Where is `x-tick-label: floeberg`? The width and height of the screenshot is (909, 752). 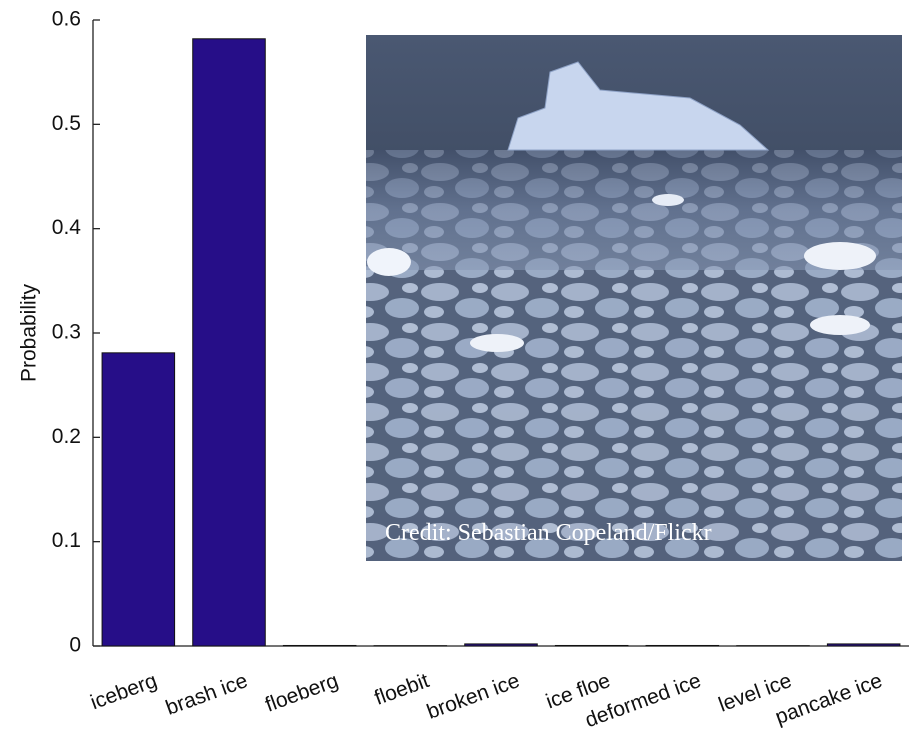 x-tick-label: floeberg is located at coordinates (301, 693).